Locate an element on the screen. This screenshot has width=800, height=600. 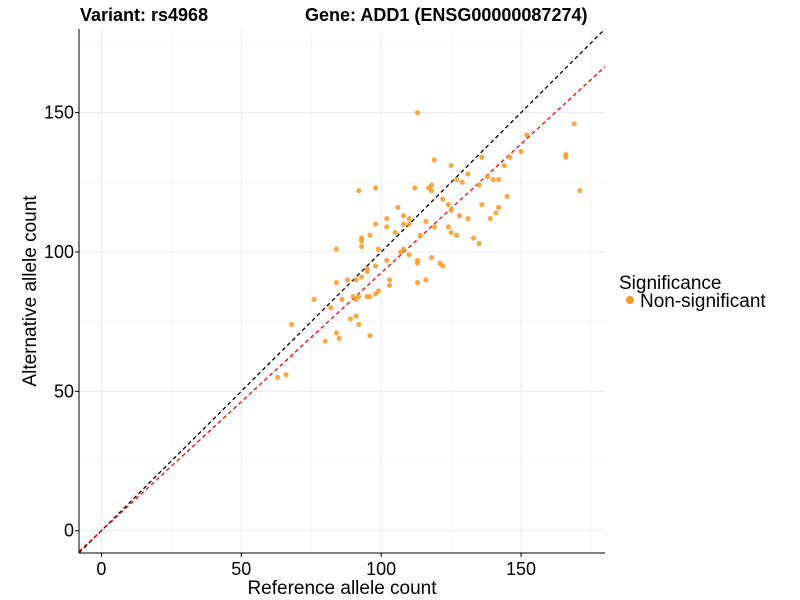
y-tick-label: 0 is located at coordinates (69, 531).